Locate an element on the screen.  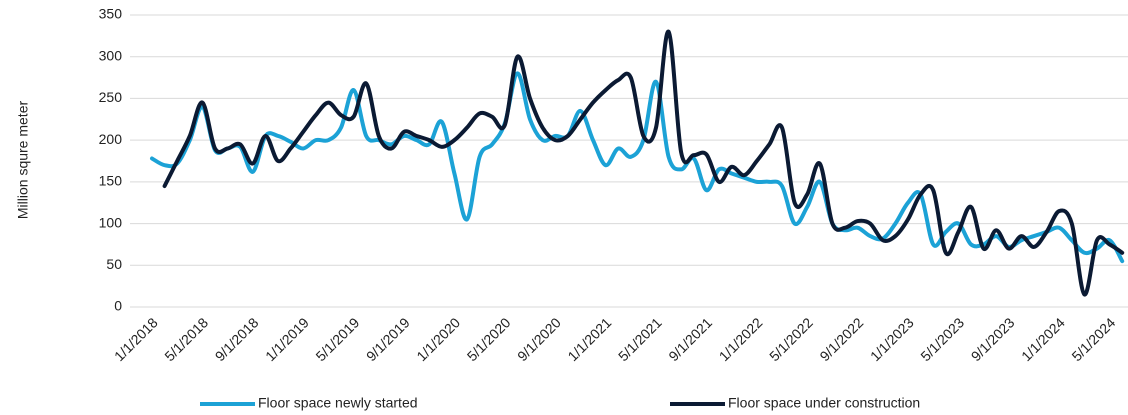
legend-label: Floor space newly started is located at coordinates (338, 403).